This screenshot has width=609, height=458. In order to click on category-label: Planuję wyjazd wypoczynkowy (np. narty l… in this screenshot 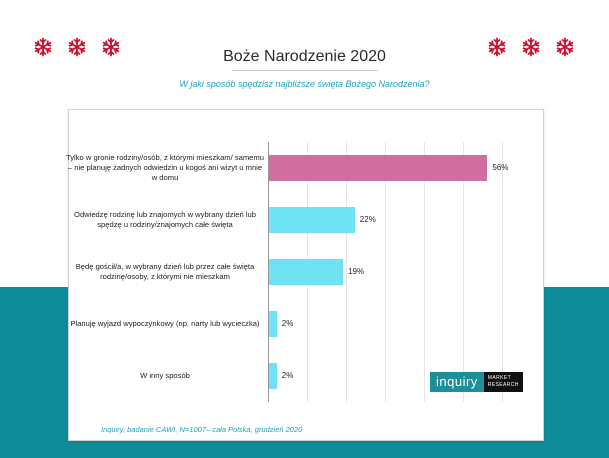, I will do `click(165, 323)`.